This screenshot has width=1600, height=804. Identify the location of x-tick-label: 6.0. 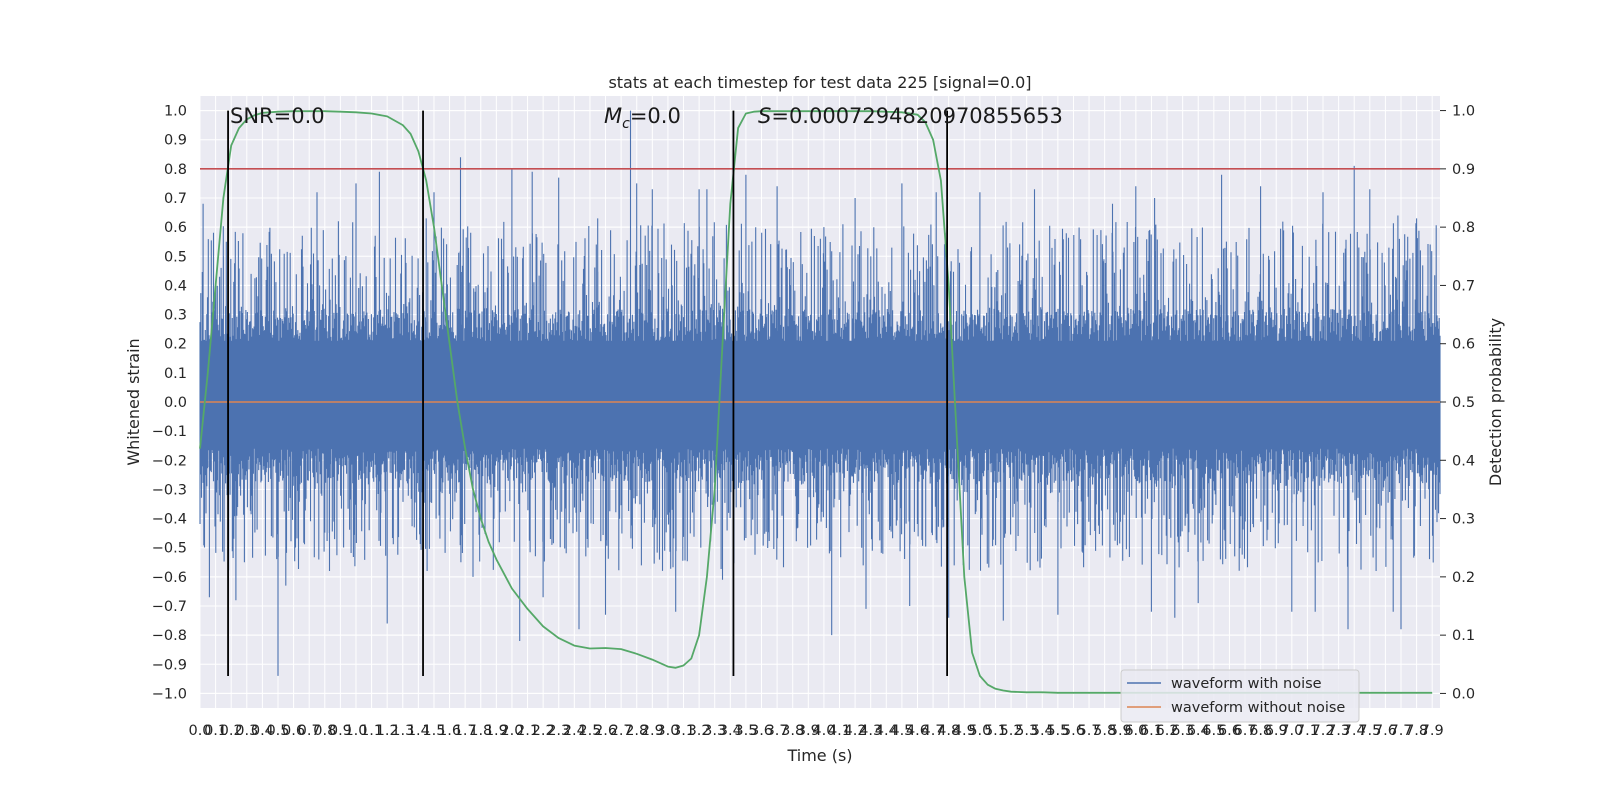
(1135, 731).